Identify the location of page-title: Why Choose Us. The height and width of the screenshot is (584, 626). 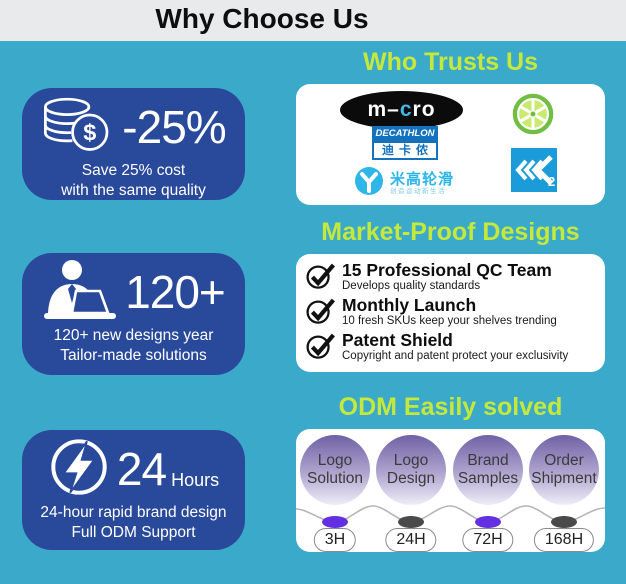
(262, 18).